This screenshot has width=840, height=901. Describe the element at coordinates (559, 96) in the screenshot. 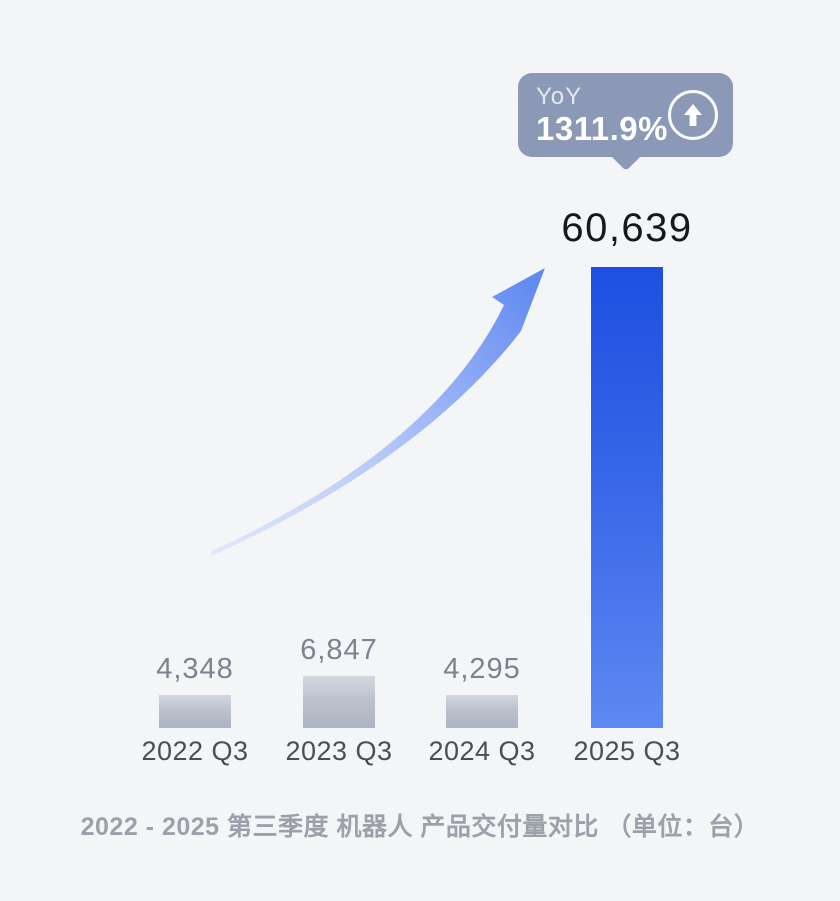

I see `yoy-label: YoY` at that location.